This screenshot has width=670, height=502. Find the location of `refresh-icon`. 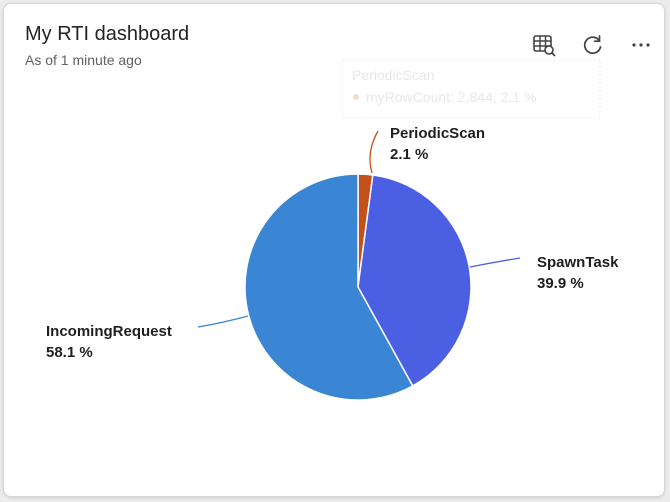

refresh-icon is located at coordinates (592, 45).